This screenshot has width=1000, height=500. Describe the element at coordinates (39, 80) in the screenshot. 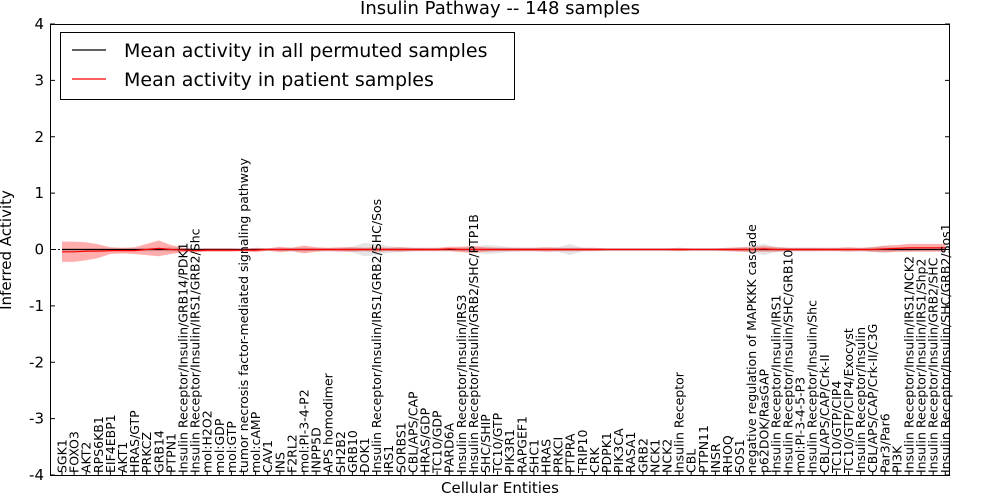

I see `y-tick-label: 3` at that location.